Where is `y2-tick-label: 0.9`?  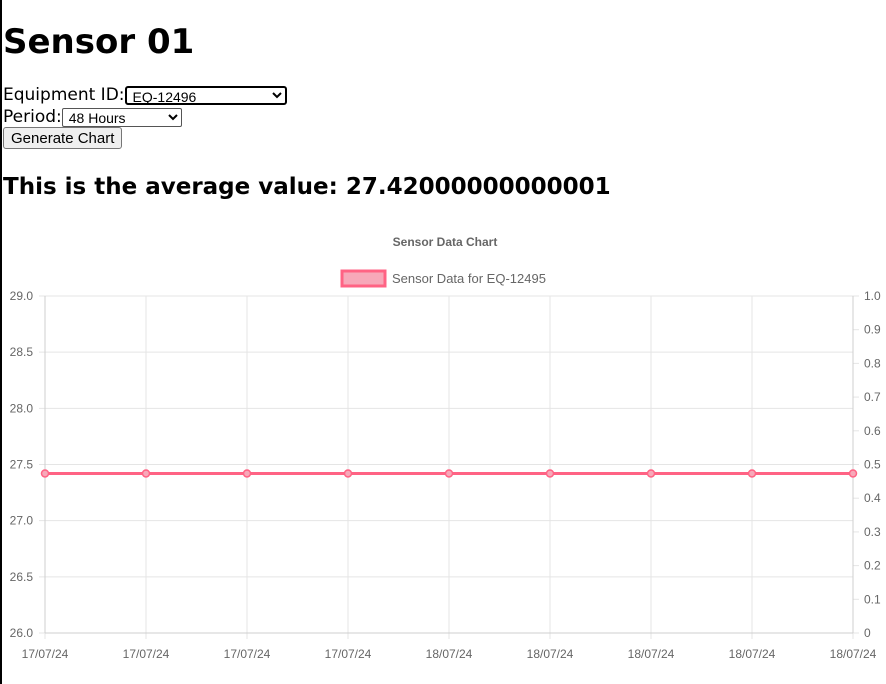 y2-tick-label: 0.9 is located at coordinates (872, 330).